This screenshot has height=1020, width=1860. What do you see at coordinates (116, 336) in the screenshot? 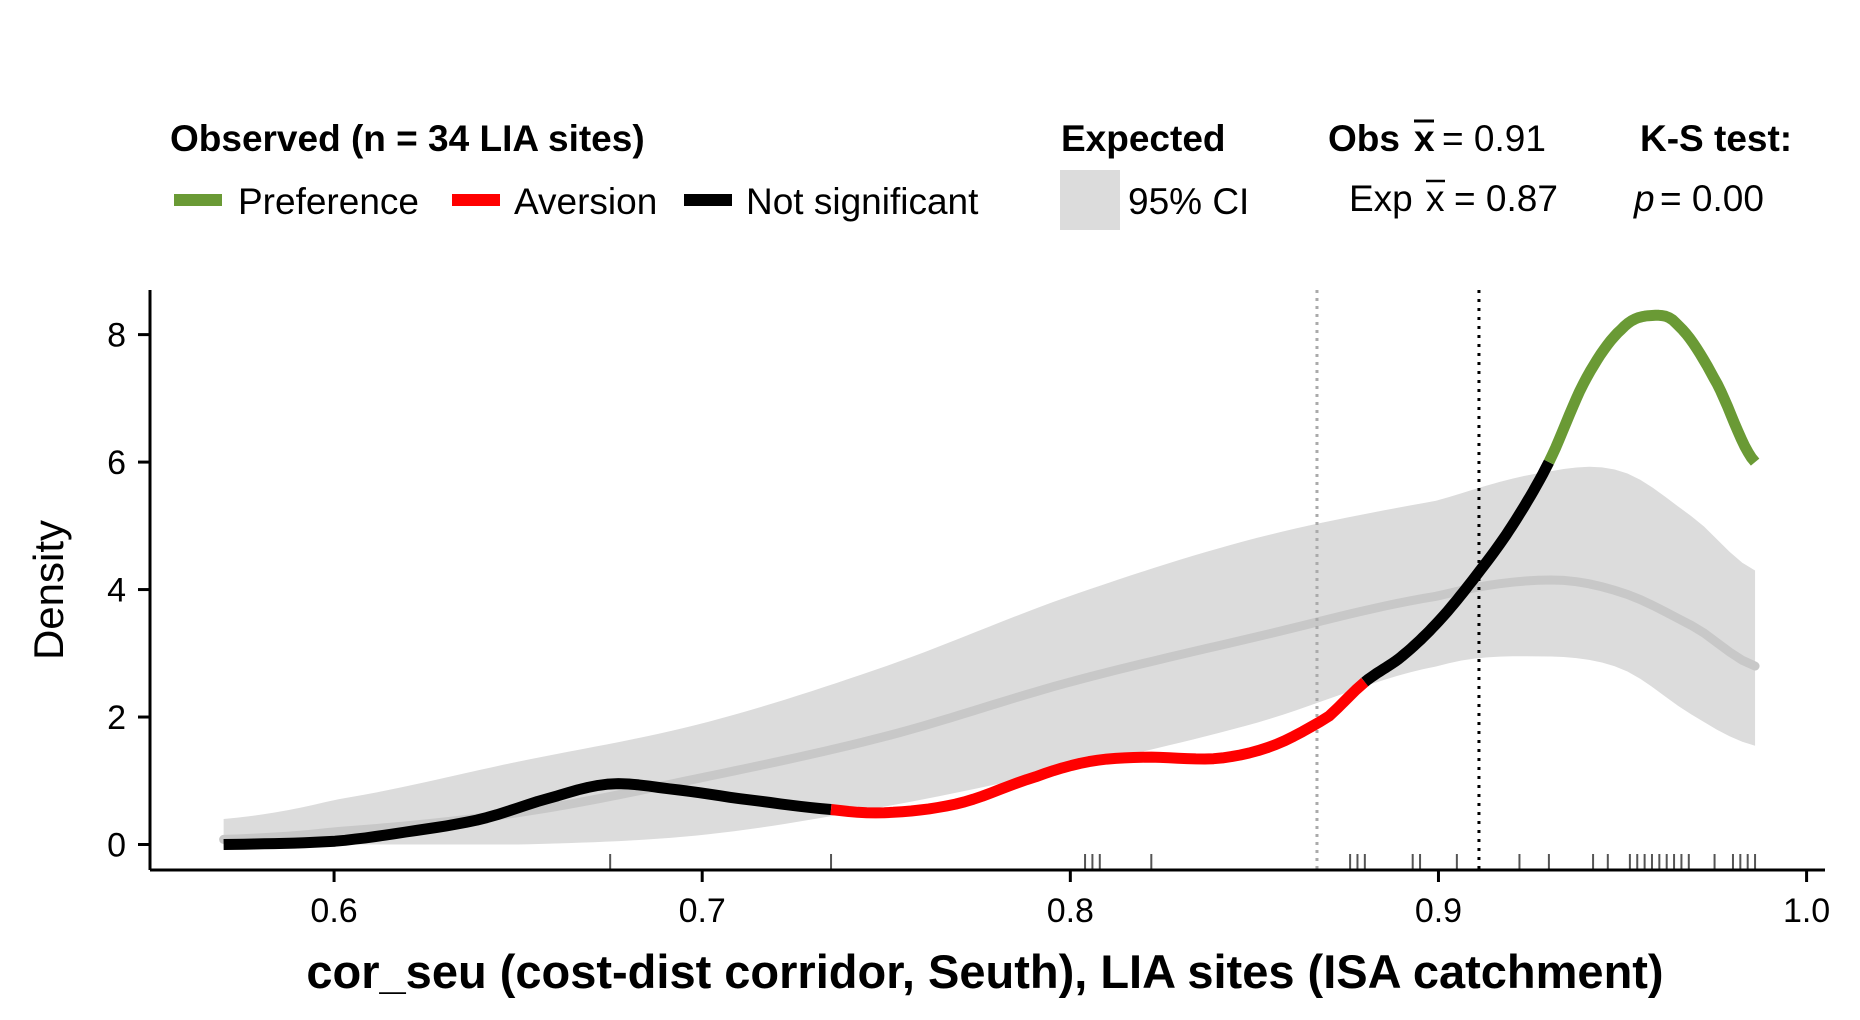
I see `y-tick-label: 8` at bounding box center [116, 336].